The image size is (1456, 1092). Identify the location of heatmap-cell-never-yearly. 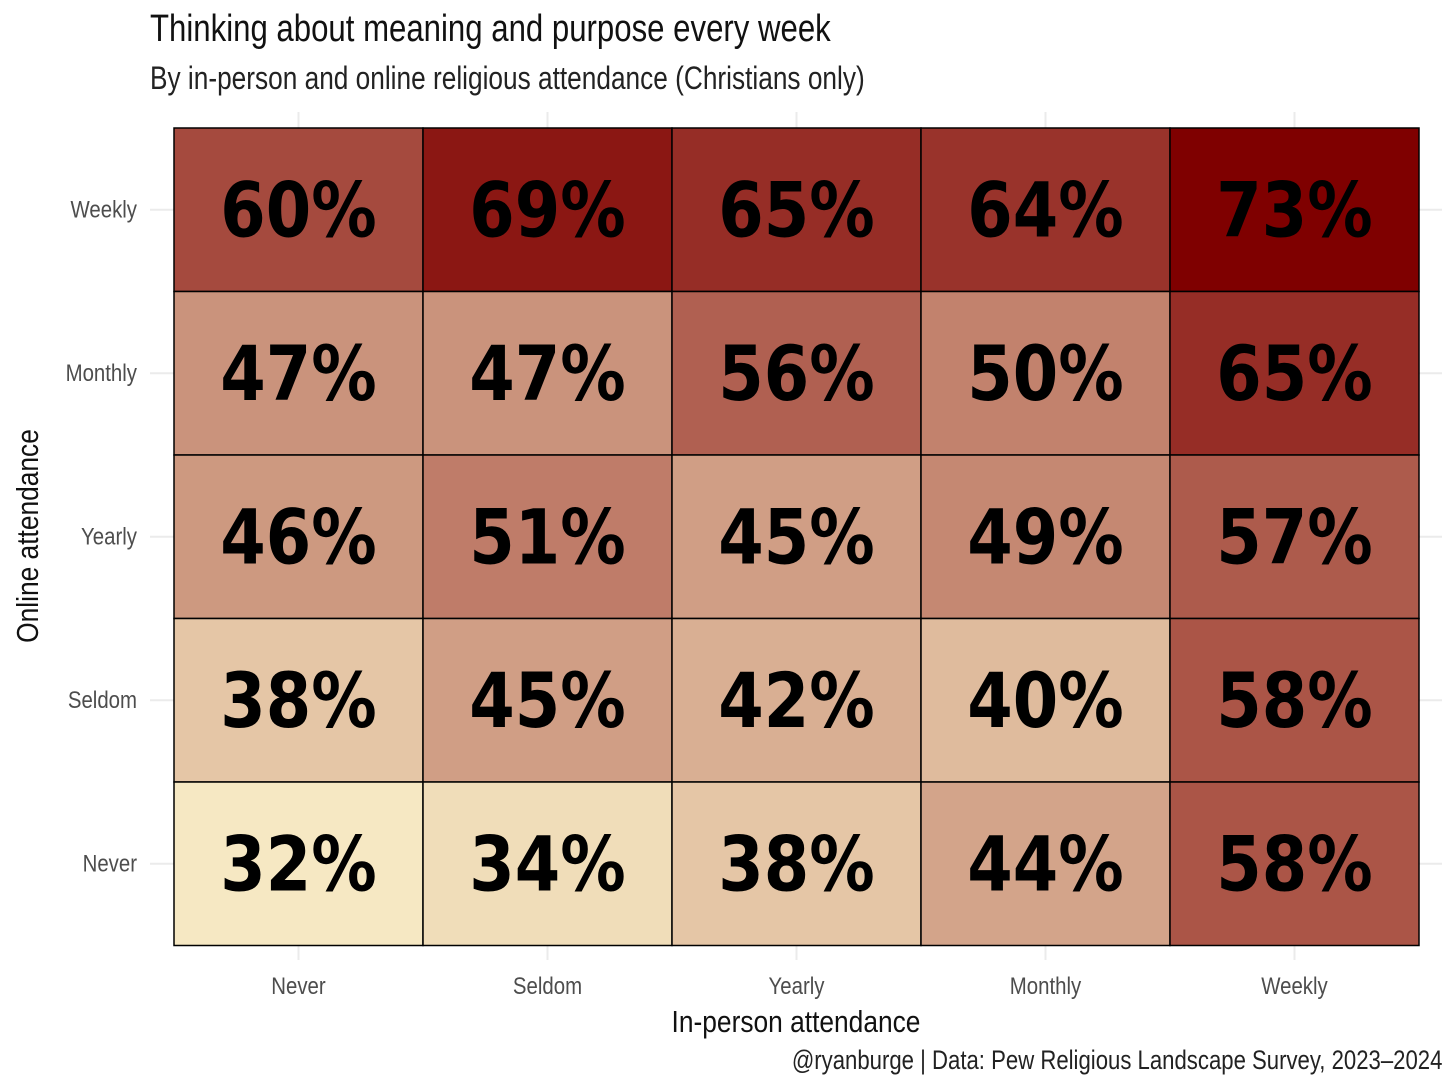
(796, 864).